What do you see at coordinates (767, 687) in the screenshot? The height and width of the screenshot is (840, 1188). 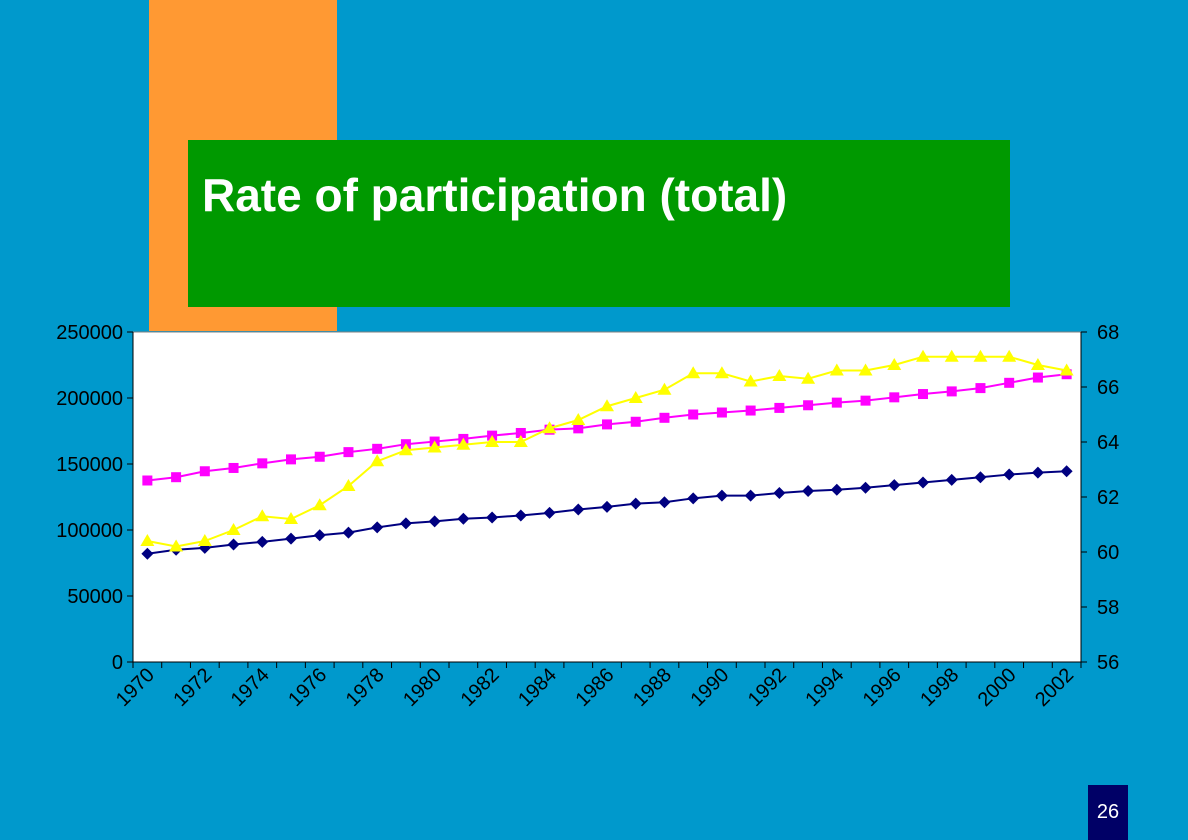 I see `x-axis-tick-label: 1992` at bounding box center [767, 687].